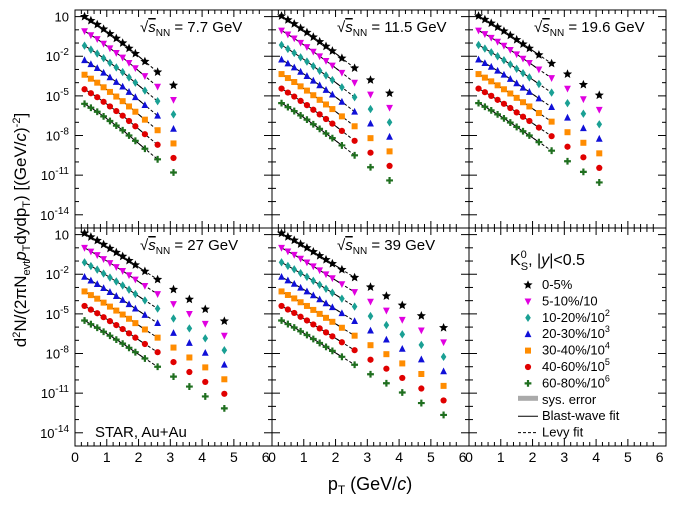  I want to click on x-tick-label: 1, so click(304, 457).